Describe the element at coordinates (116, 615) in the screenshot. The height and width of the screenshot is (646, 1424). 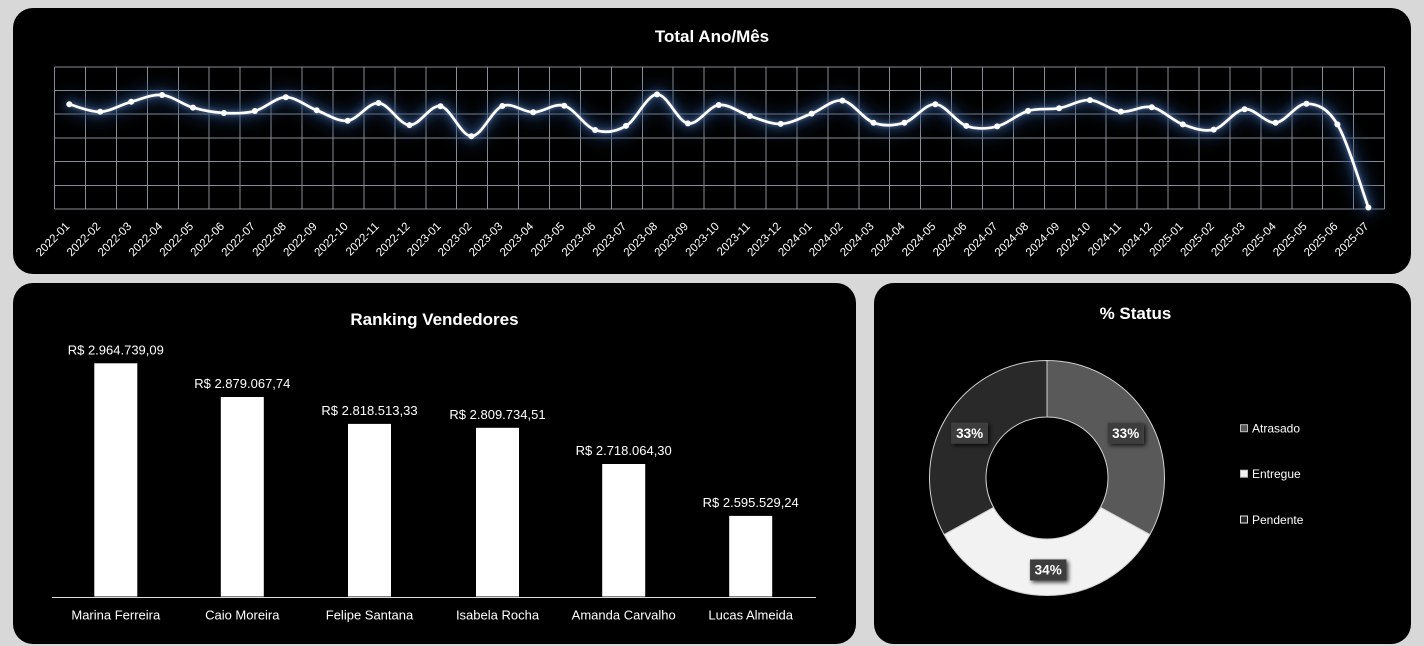
I see `svg-text: Marina Ferreira` at that location.